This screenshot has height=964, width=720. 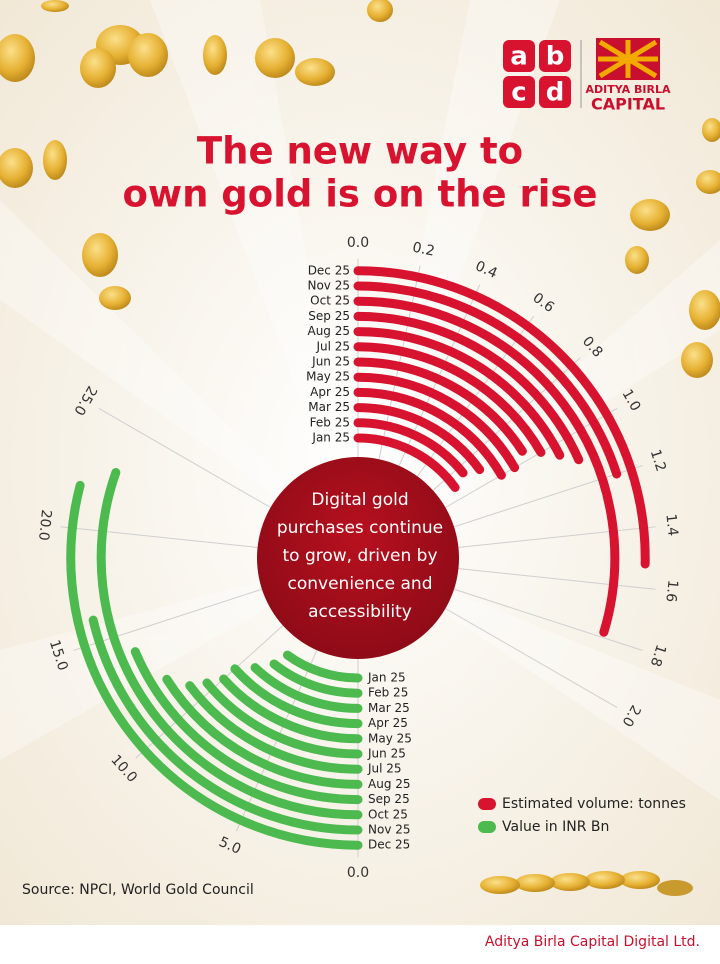 I want to click on logo-letter: a, so click(x=519, y=57).